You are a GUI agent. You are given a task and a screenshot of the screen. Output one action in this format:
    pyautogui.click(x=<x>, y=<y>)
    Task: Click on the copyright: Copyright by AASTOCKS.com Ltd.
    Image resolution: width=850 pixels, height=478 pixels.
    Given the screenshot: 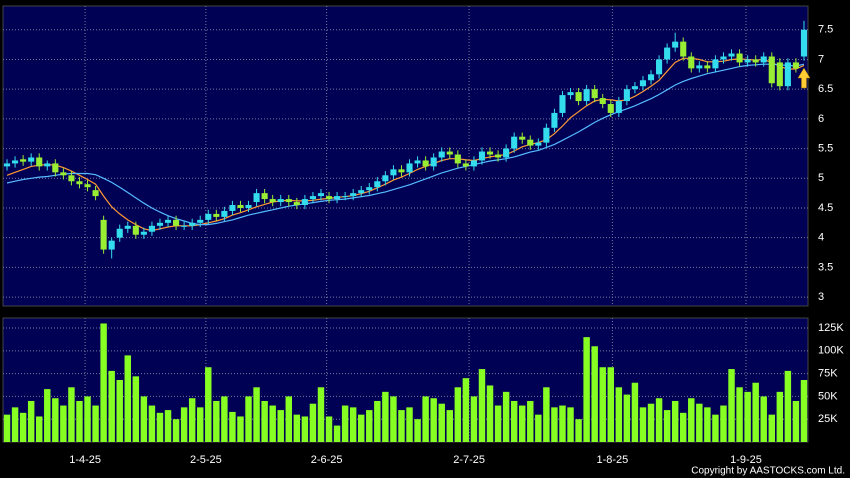 What is the action you would take?
    pyautogui.click(x=768, y=471)
    